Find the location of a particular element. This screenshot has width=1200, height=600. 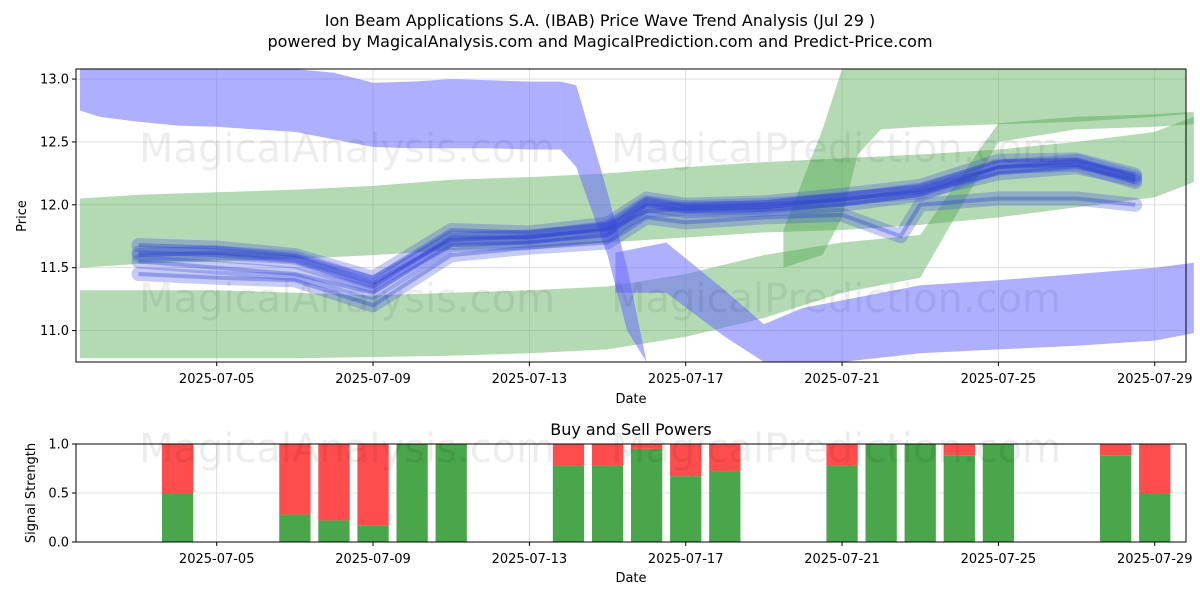

price-x-axis-label: Date is located at coordinates (630, 399).